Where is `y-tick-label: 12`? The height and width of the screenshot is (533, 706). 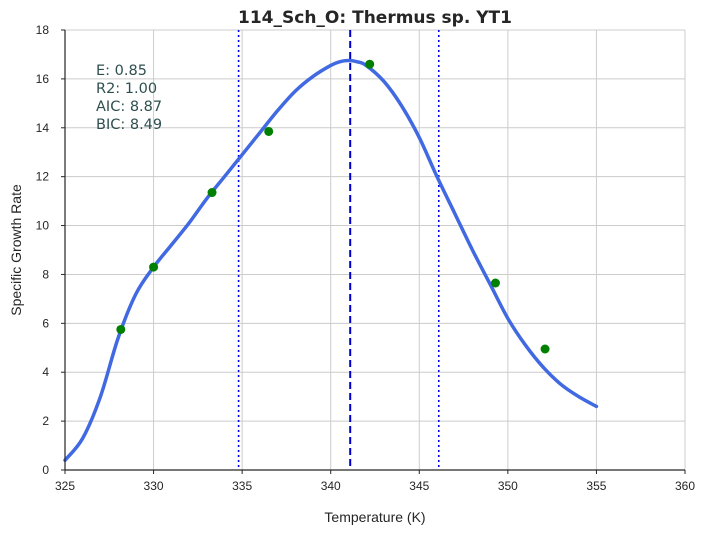
y-tick-label: 12 is located at coordinates (43, 177).